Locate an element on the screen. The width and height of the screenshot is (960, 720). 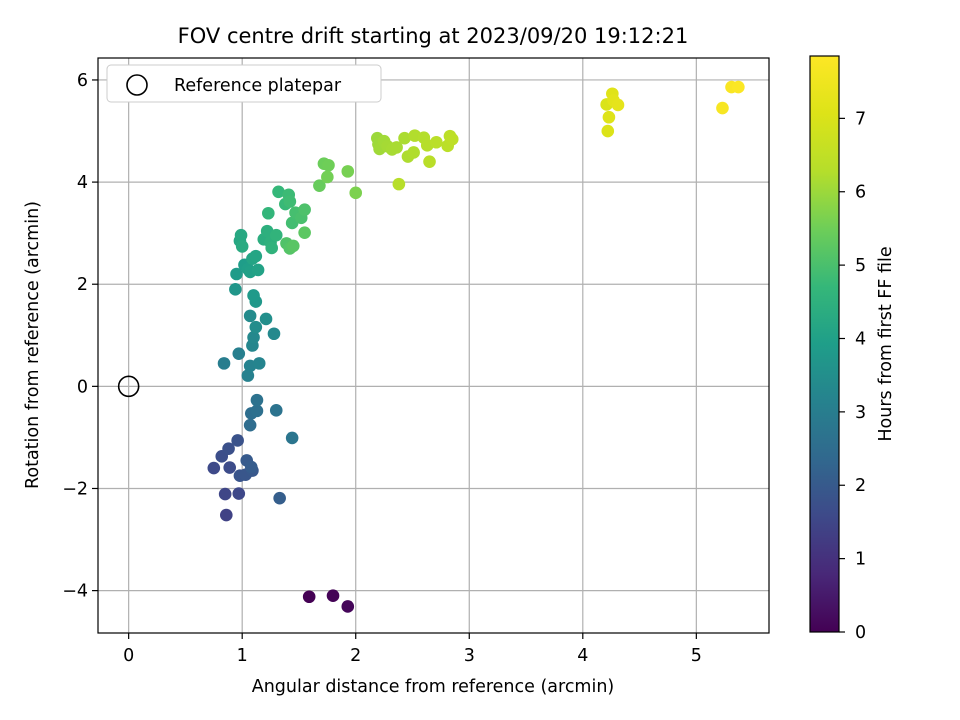
colorbar-tick-label: 3 is located at coordinates (860, 413).